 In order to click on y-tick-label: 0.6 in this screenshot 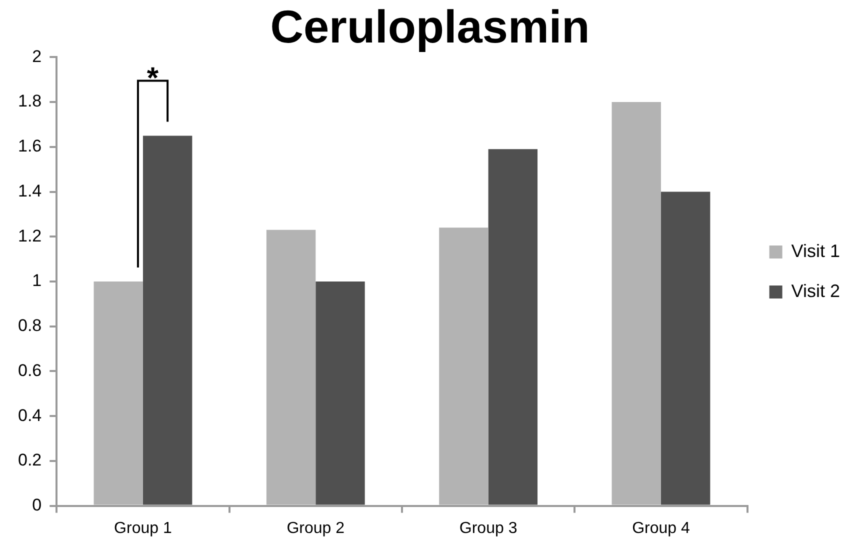, I will do `click(30, 370)`.